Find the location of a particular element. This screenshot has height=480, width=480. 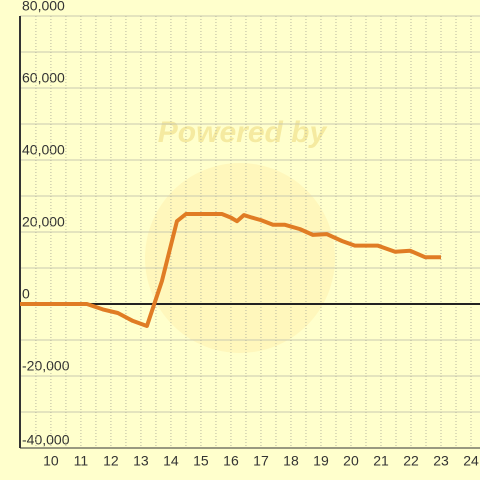

y-tick-label: -40,000 is located at coordinates (46, 440).